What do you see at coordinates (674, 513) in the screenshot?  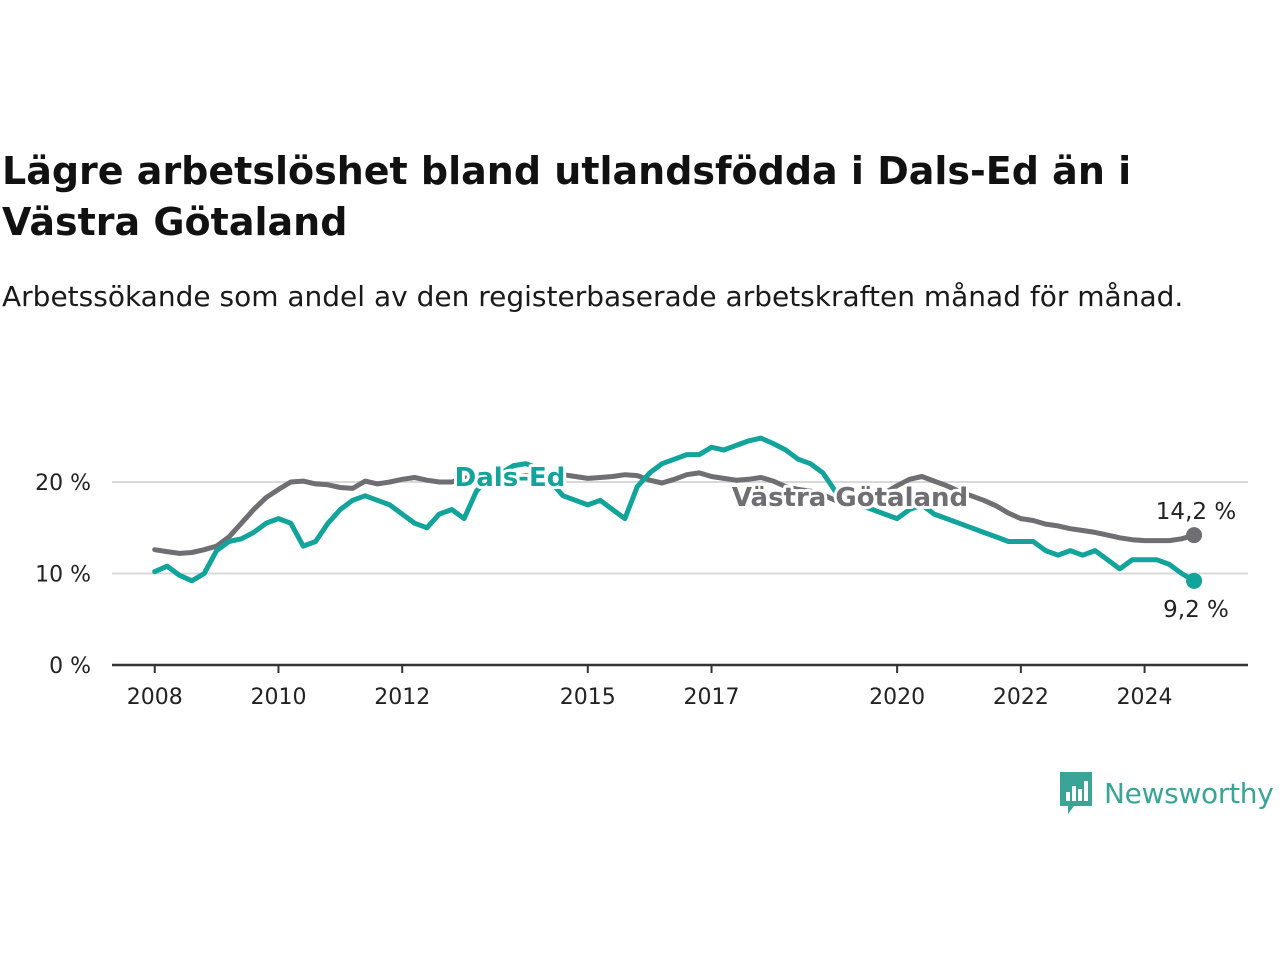 I see `series-line-vastra-gotaland` at bounding box center [674, 513].